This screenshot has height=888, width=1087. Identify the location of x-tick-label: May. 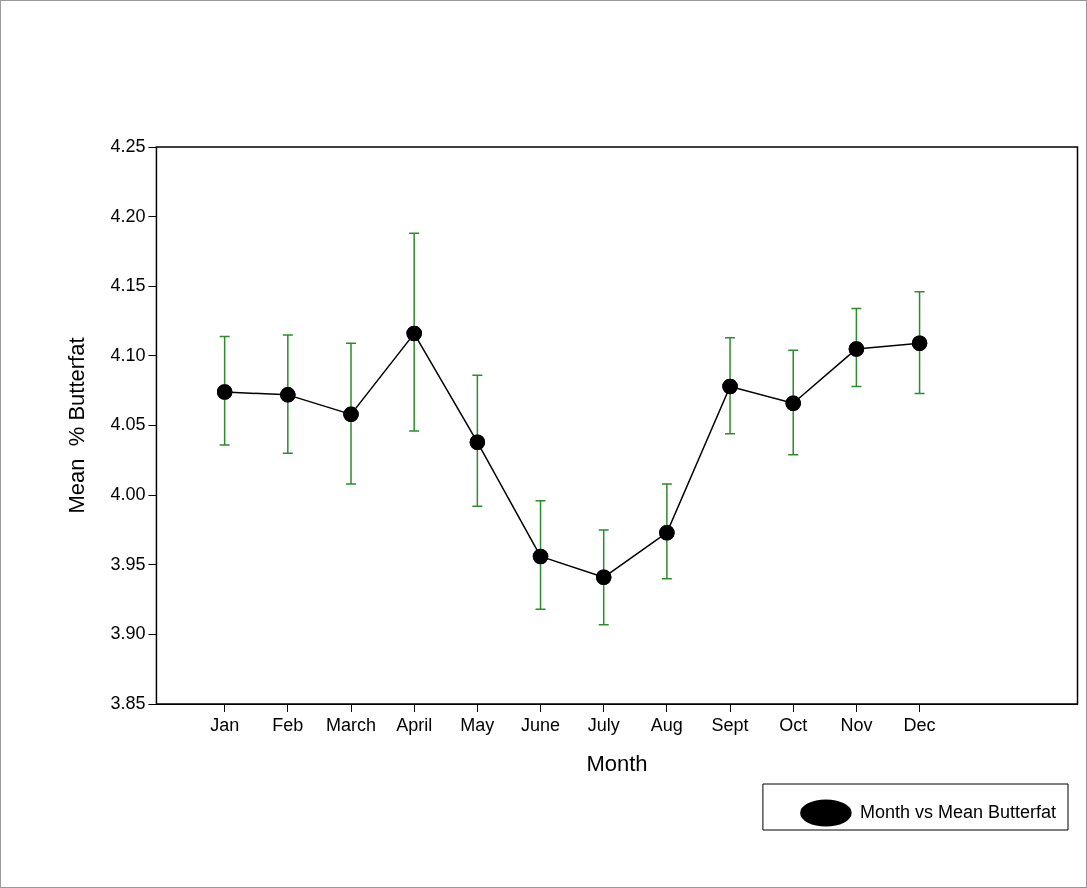
(477, 724).